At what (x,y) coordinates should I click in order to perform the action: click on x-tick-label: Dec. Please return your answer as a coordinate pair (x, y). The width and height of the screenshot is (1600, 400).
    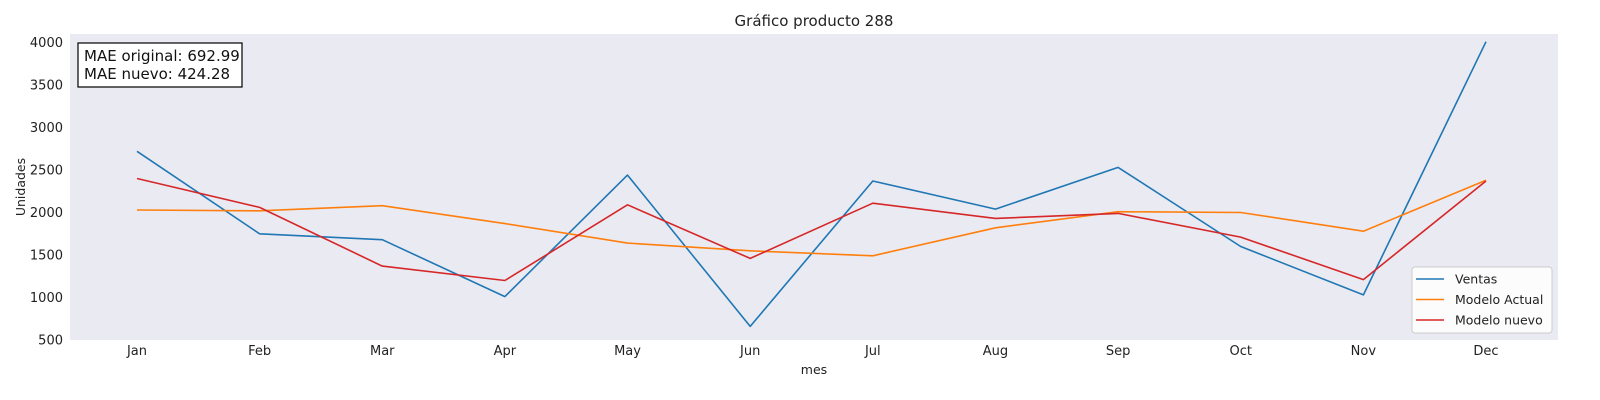
    Looking at the image, I should click on (1485, 351).